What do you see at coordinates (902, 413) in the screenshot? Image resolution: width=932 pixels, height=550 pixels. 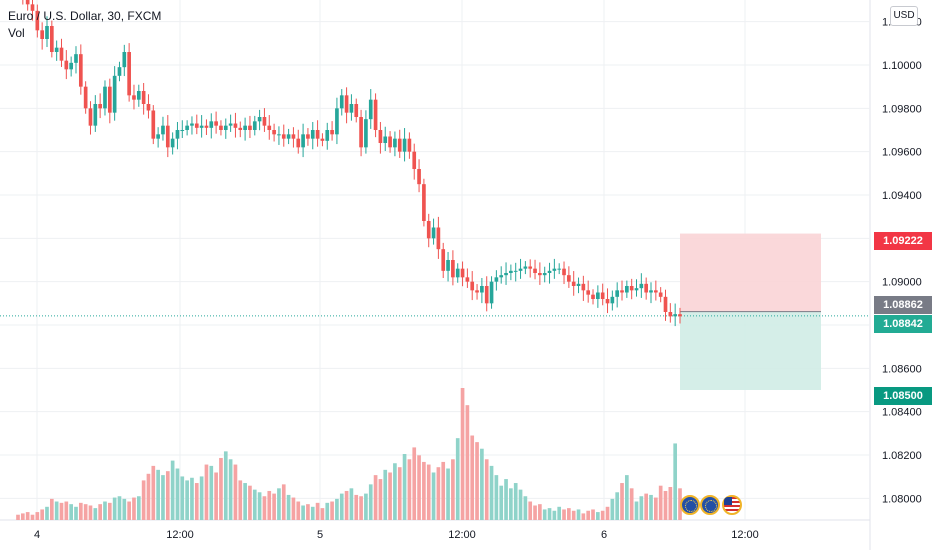 I see `y-tick-label: 1.08400` at bounding box center [902, 413].